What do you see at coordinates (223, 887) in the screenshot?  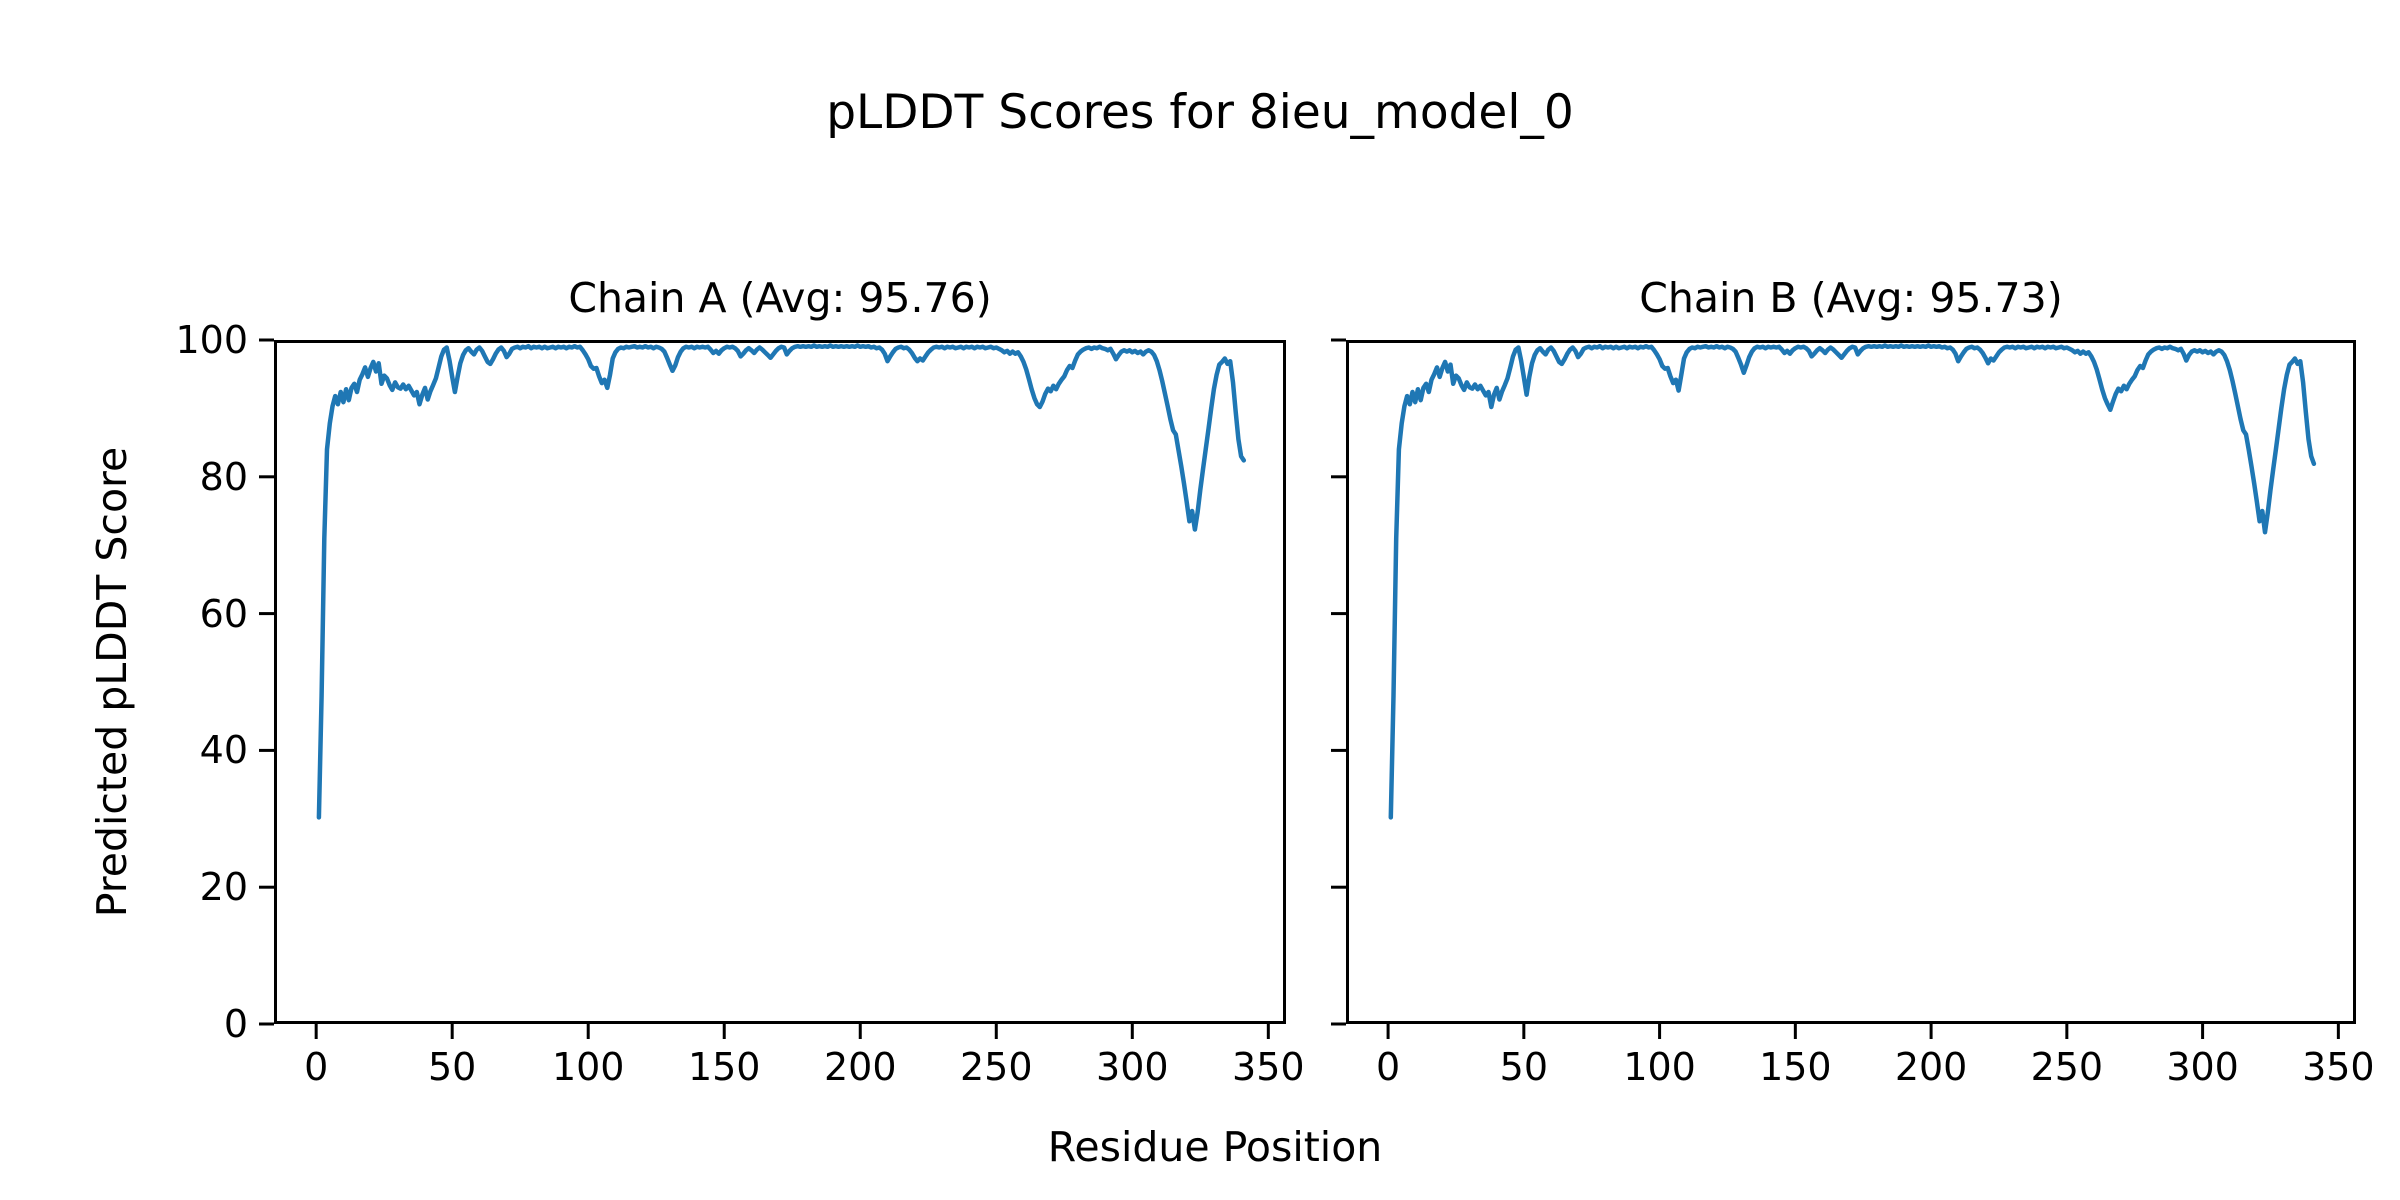 I see `y-tick-label: 20` at bounding box center [223, 887].